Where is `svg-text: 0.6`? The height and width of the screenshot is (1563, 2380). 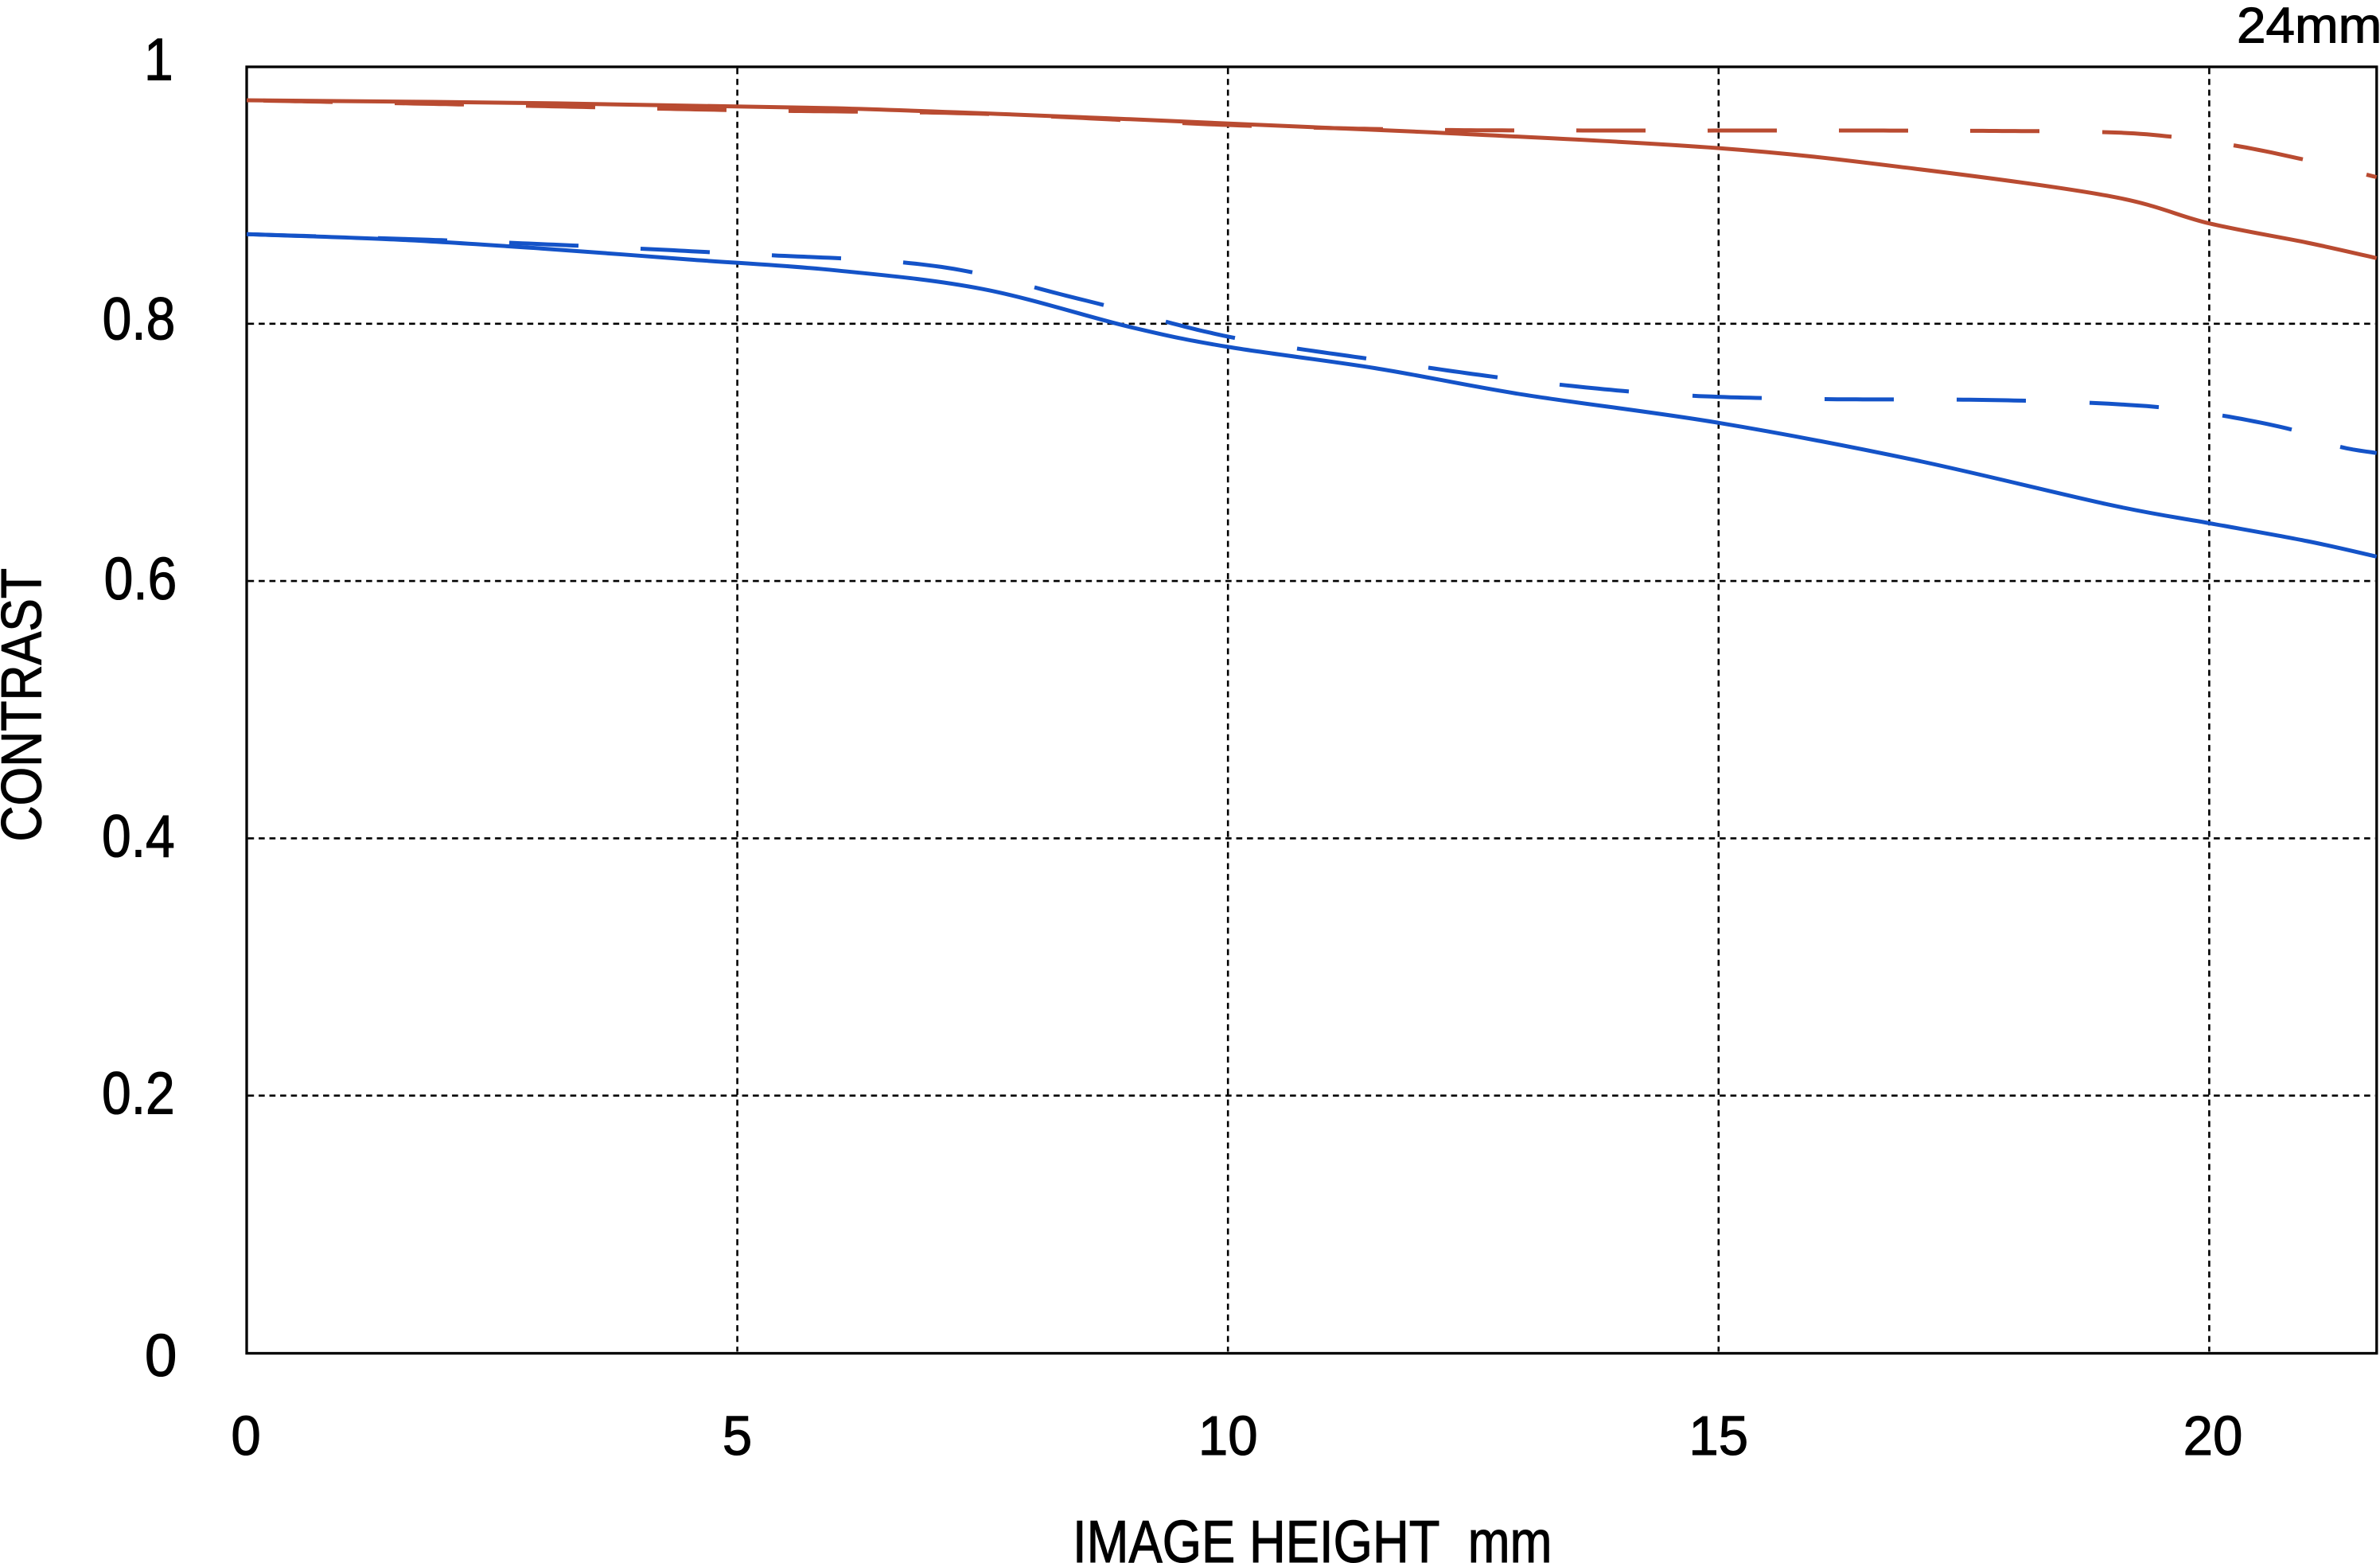
svg-text: 0.6 is located at coordinates (140, 578).